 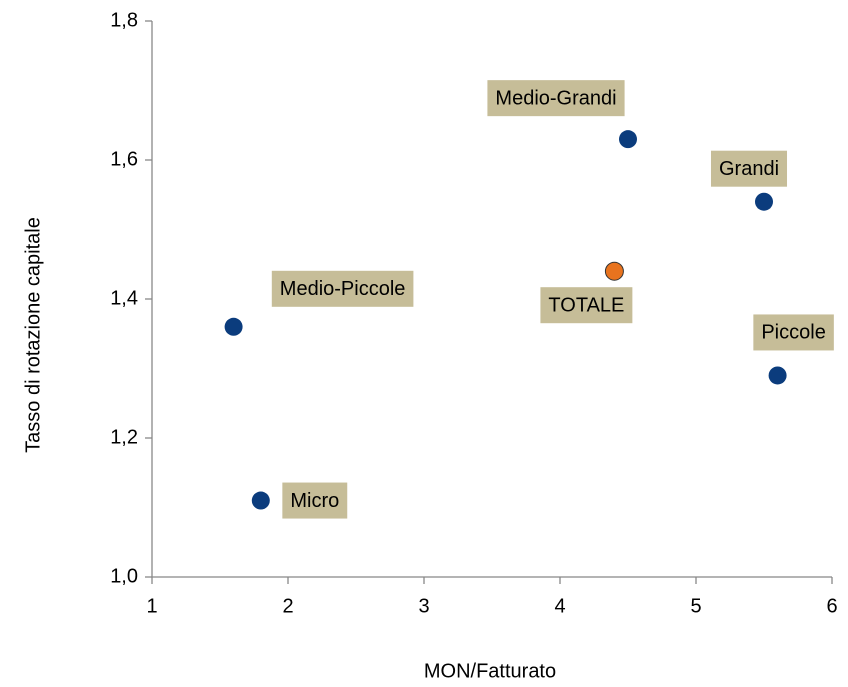 I want to click on point-label: Piccole, so click(x=793, y=333).